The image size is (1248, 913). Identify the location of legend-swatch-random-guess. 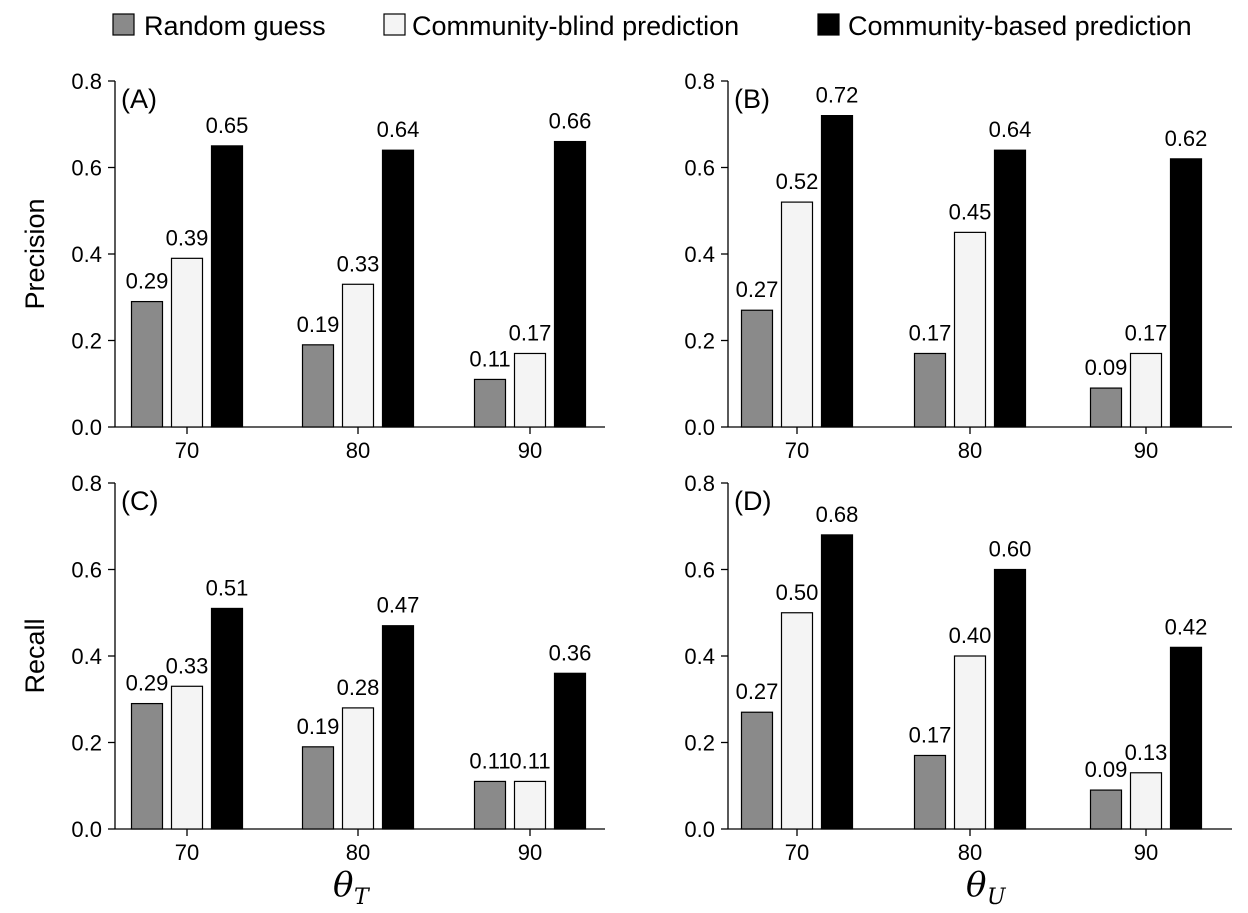
(123, 24).